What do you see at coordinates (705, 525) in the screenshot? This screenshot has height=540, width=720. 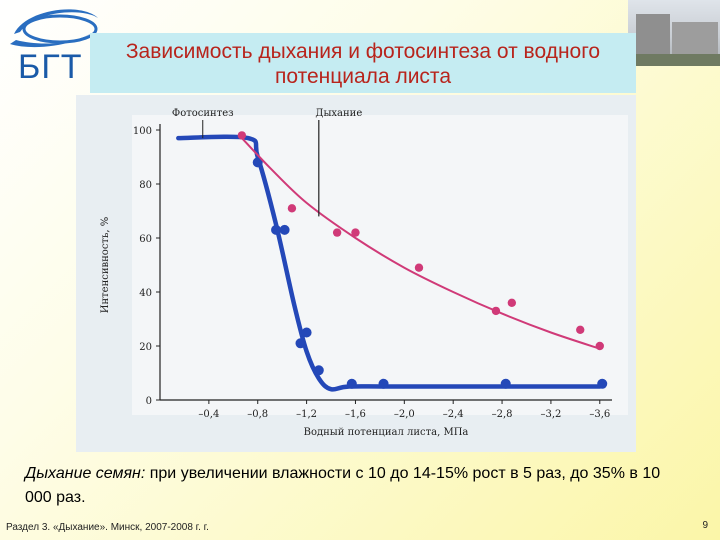 I see `page-number: 9` at bounding box center [705, 525].